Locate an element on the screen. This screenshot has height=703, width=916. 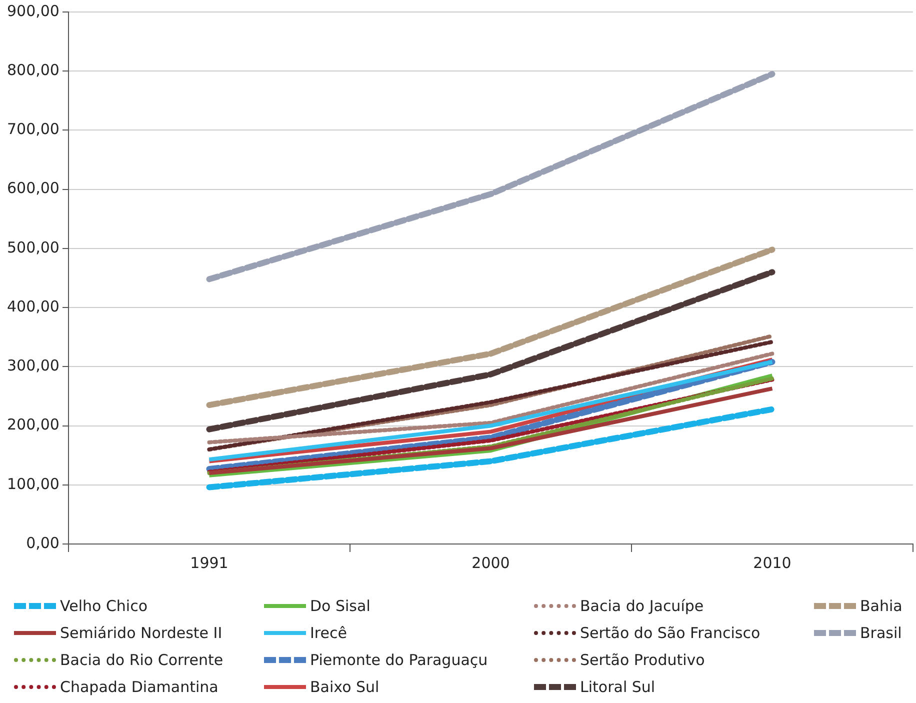
legend-label: Sertão do São Francisco is located at coordinates (670, 633).